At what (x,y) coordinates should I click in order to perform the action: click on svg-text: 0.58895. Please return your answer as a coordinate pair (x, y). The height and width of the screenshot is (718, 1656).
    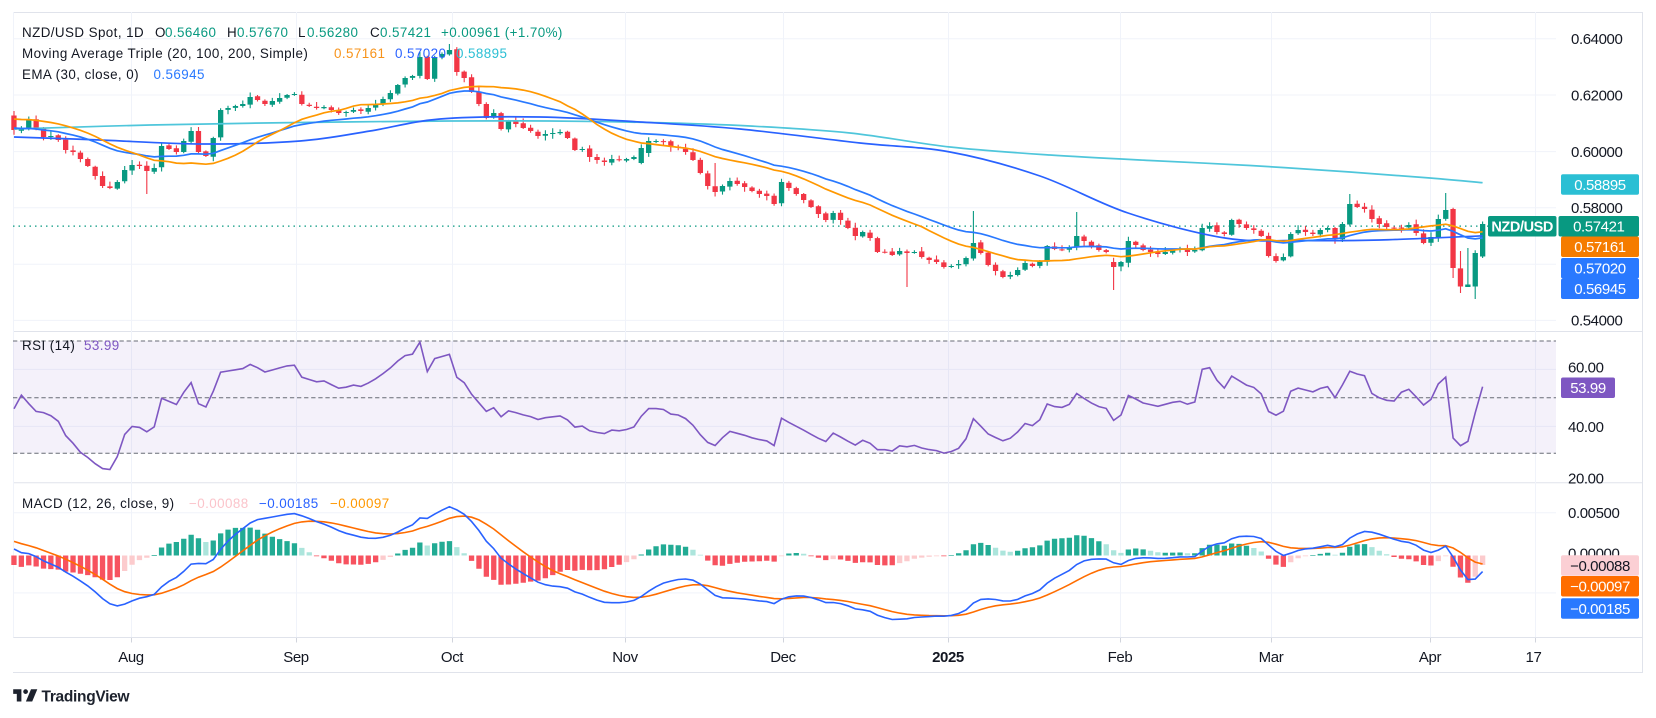
    Looking at the image, I should click on (1599, 185).